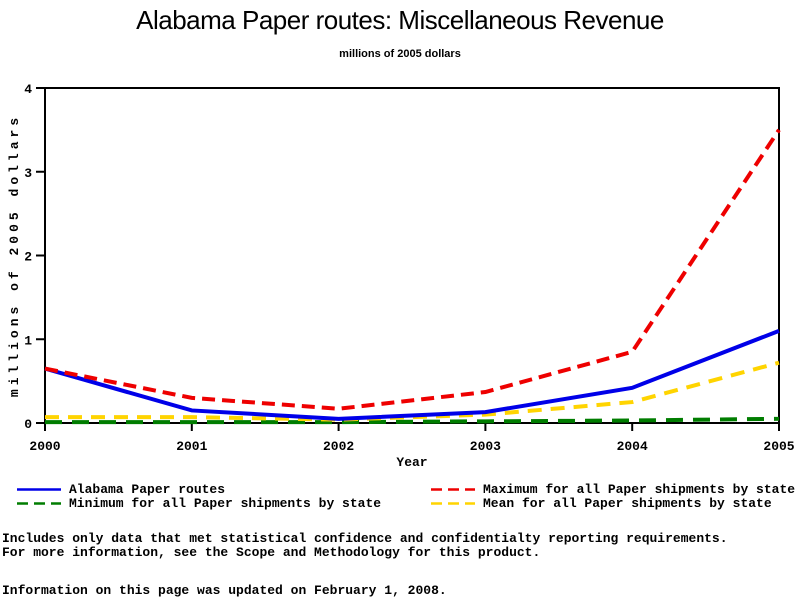  What do you see at coordinates (147, 489) in the screenshot?
I see `legend-label: Alabama Paper routes` at bounding box center [147, 489].